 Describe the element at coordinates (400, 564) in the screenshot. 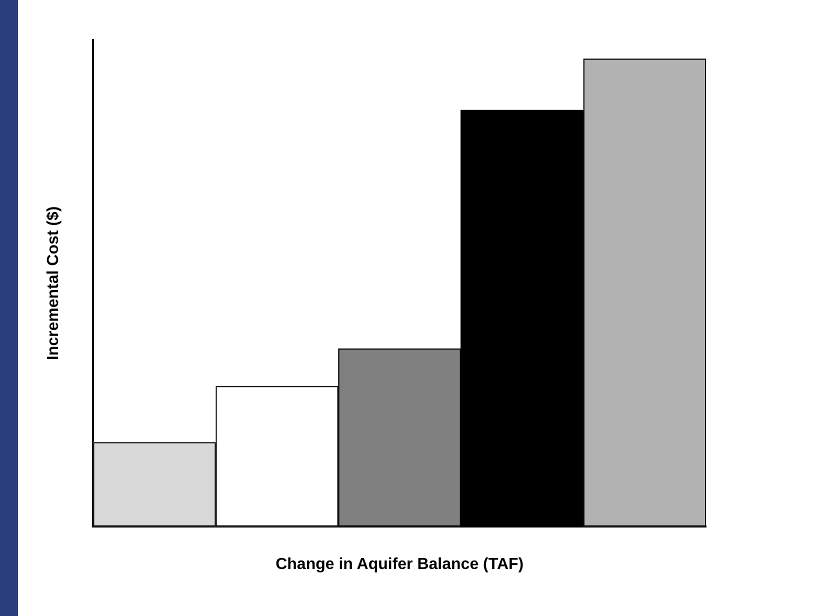

I see `x-axis-title: Change in Aquifer Balance (TAF)` at that location.